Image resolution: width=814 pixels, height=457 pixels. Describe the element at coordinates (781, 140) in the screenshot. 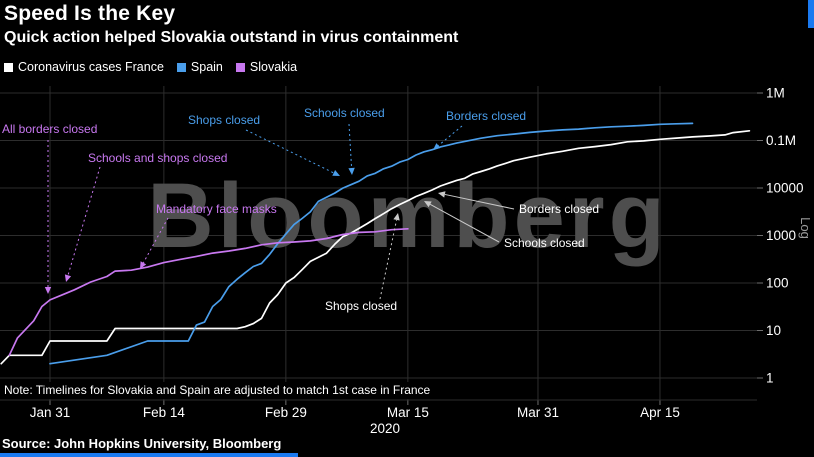

I see `y-tick-label: 0.1M` at that location.